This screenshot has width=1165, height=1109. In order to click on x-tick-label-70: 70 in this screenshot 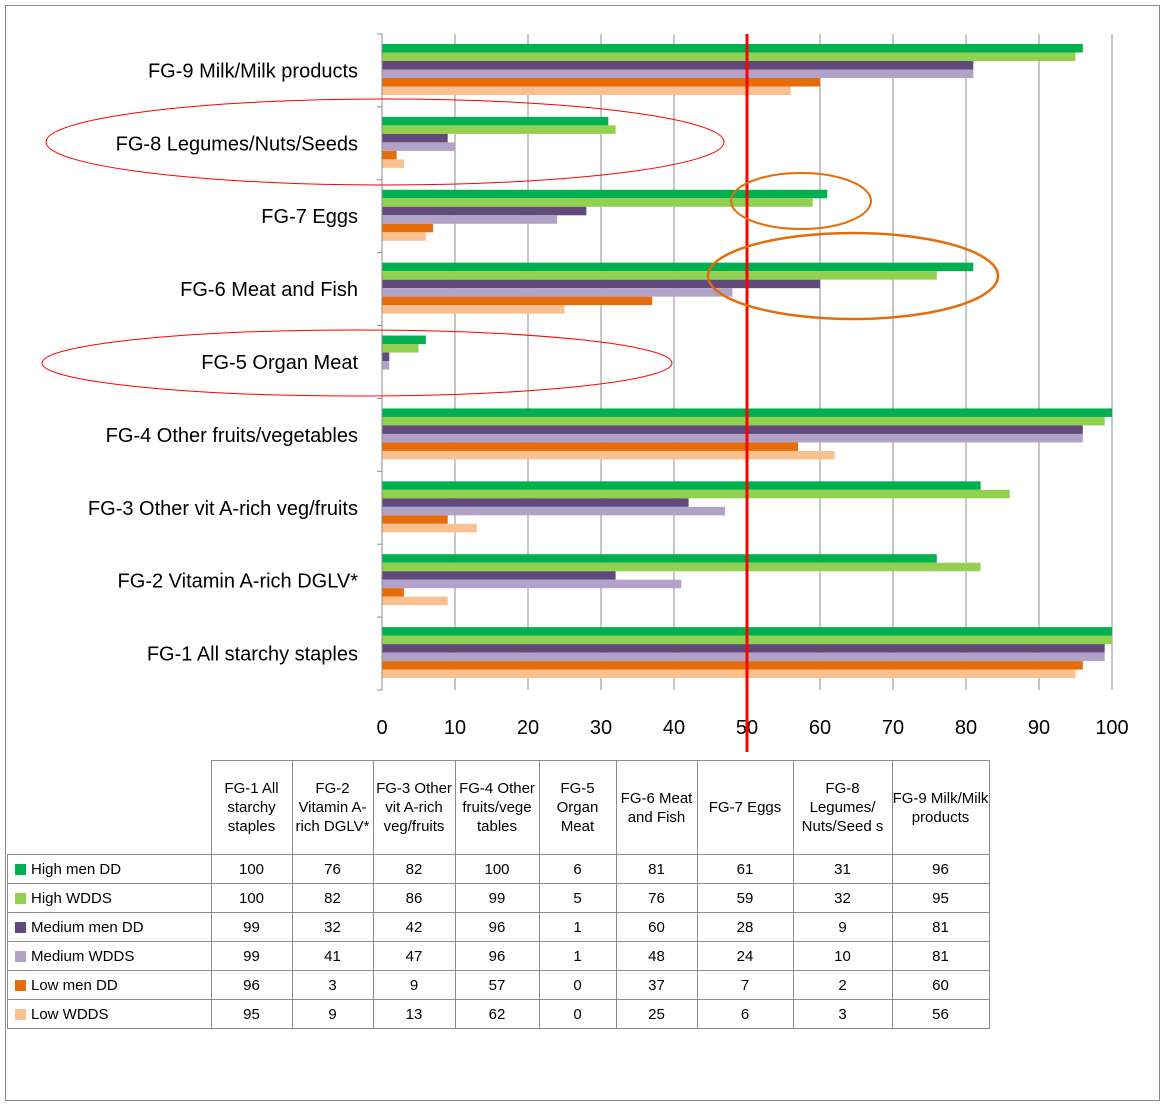, I will do `click(893, 728)`.